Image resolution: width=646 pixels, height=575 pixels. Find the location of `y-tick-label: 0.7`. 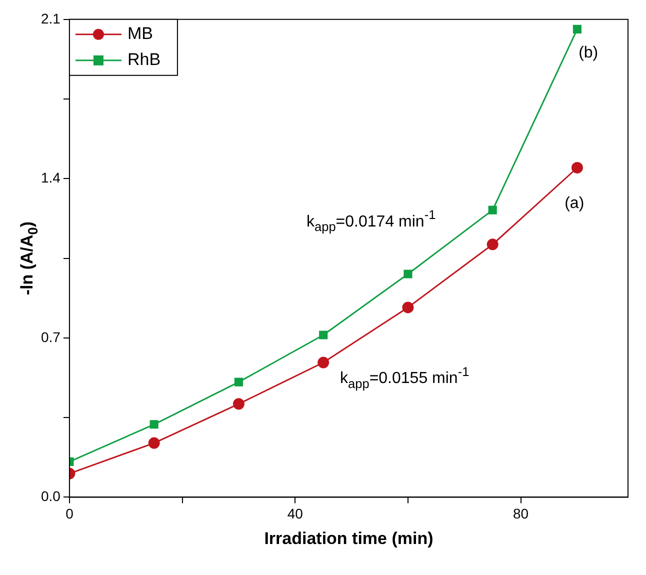

y-tick-label: 0.7 is located at coordinates (50, 336).